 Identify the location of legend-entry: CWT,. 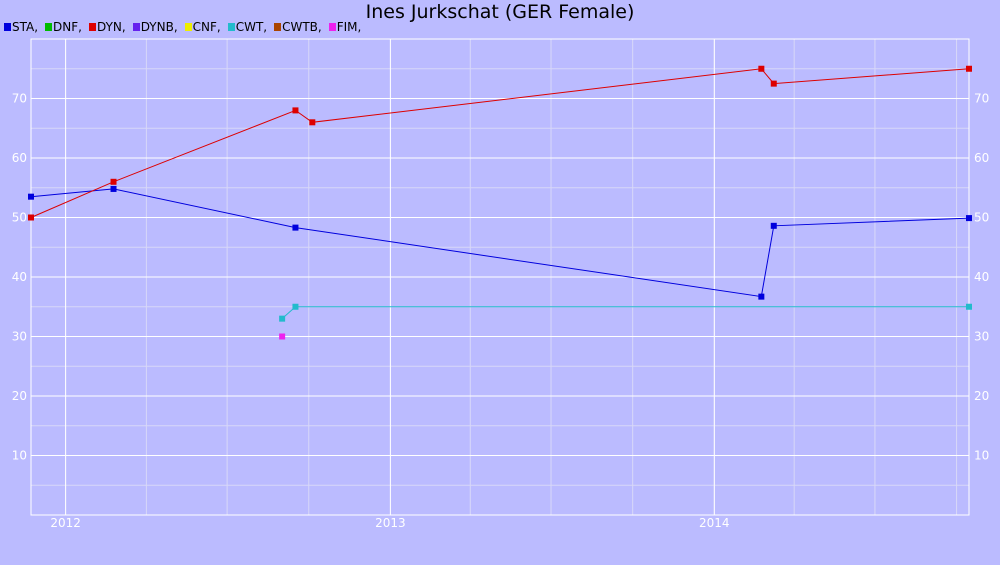
(247, 27).